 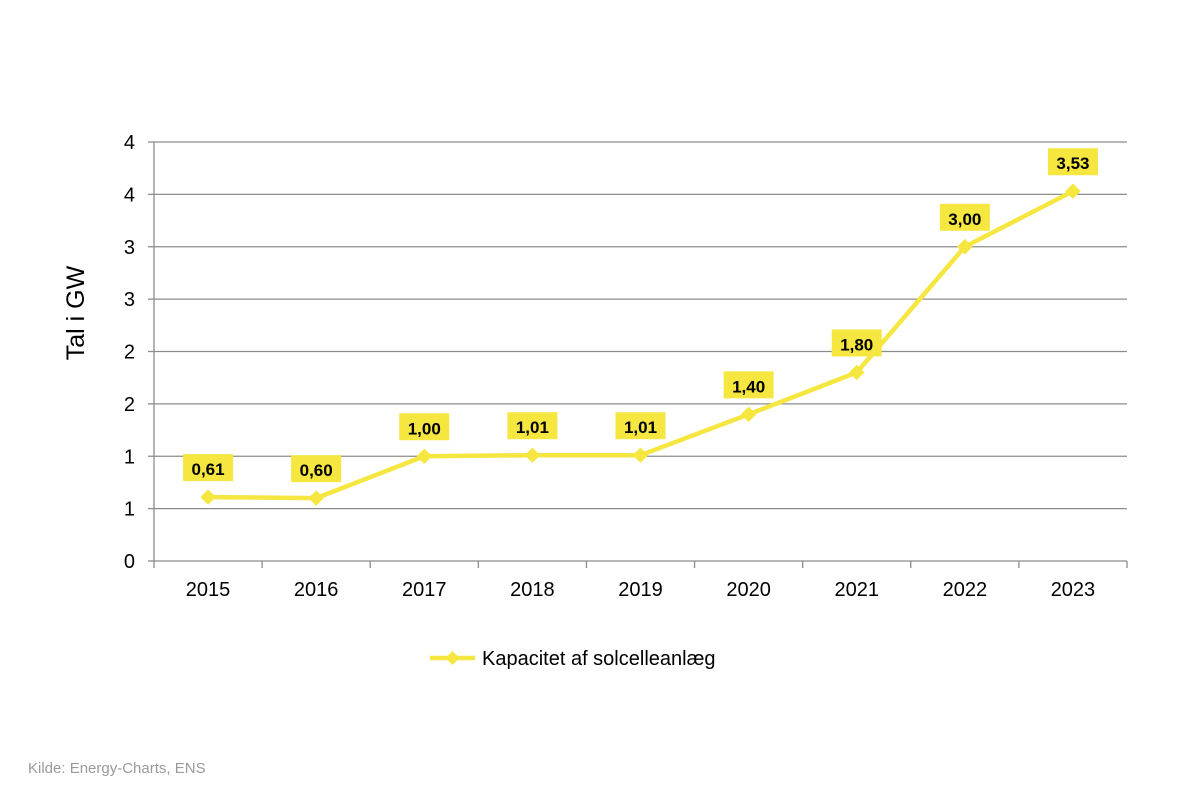 I want to click on x-tick-label: 2020, so click(x=748, y=590).